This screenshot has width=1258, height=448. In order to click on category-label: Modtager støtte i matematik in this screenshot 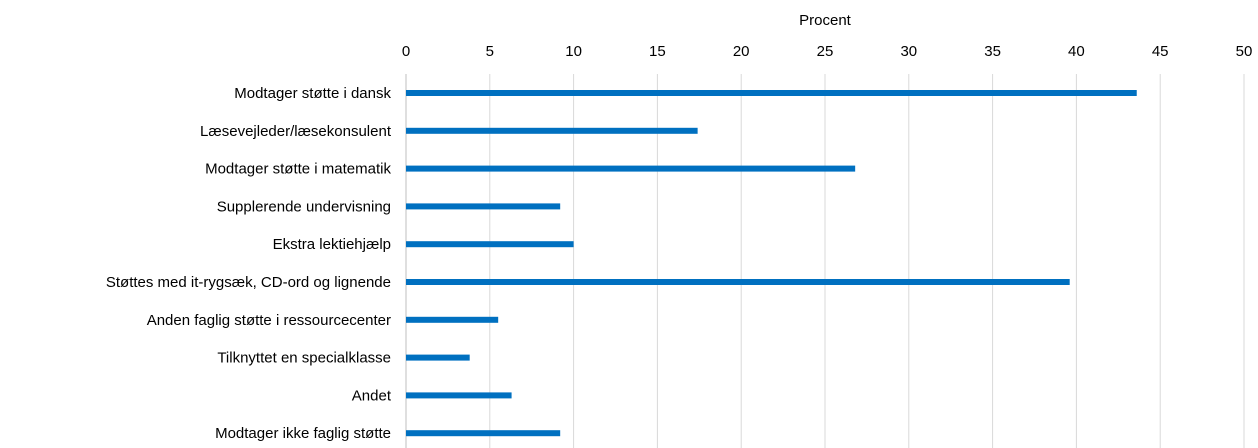, I will do `click(298, 169)`.